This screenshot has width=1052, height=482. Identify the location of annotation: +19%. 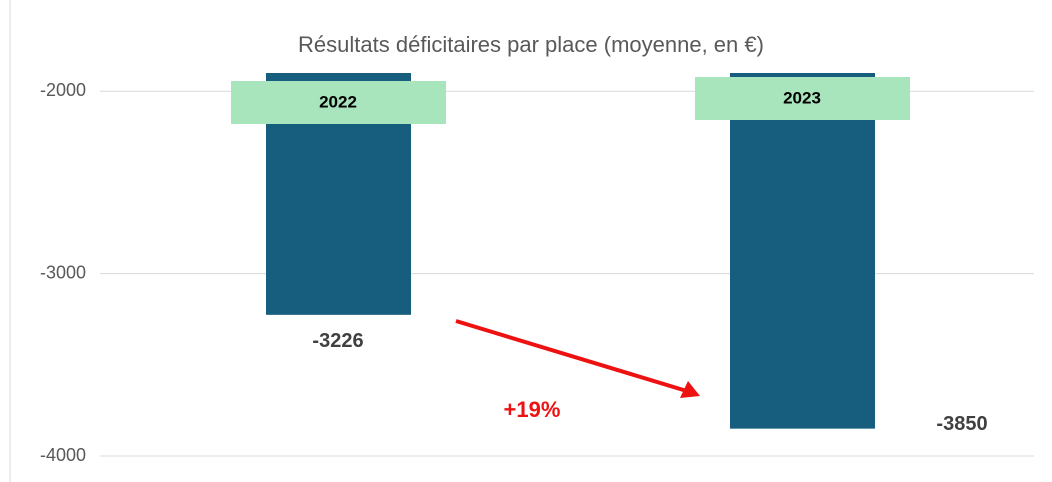
(532, 409).